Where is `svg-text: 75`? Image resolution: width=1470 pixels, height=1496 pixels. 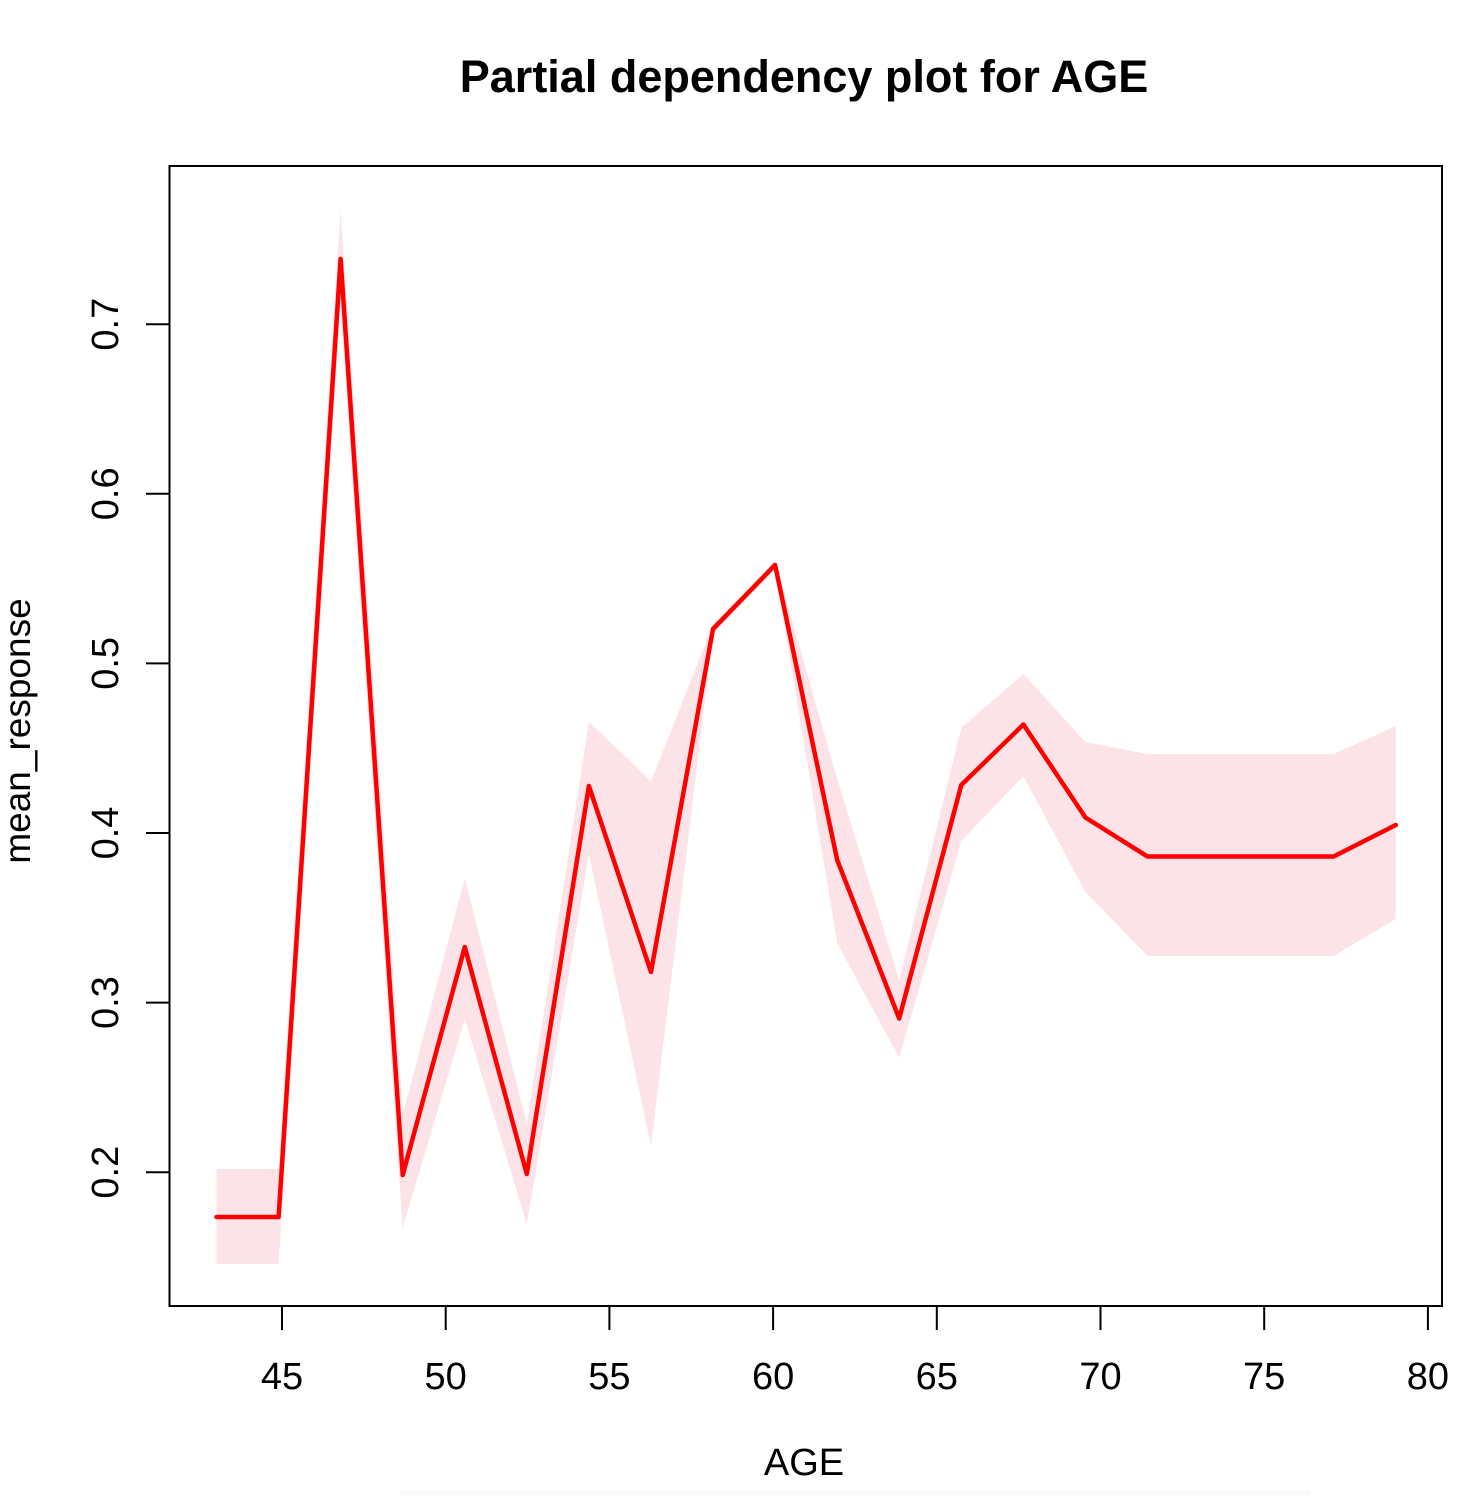 svg-text: 75 is located at coordinates (1264, 1377).